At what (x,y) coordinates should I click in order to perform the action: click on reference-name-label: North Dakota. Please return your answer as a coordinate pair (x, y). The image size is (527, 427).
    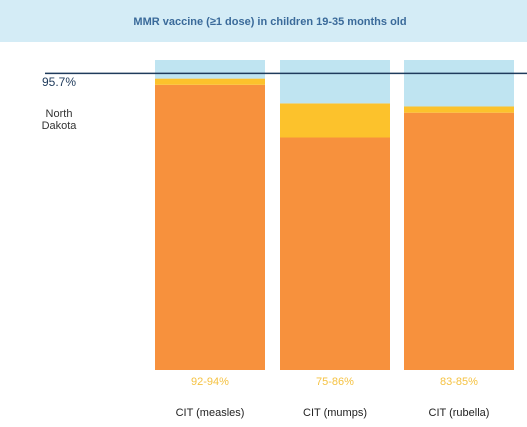
    Looking at the image, I should click on (59, 120).